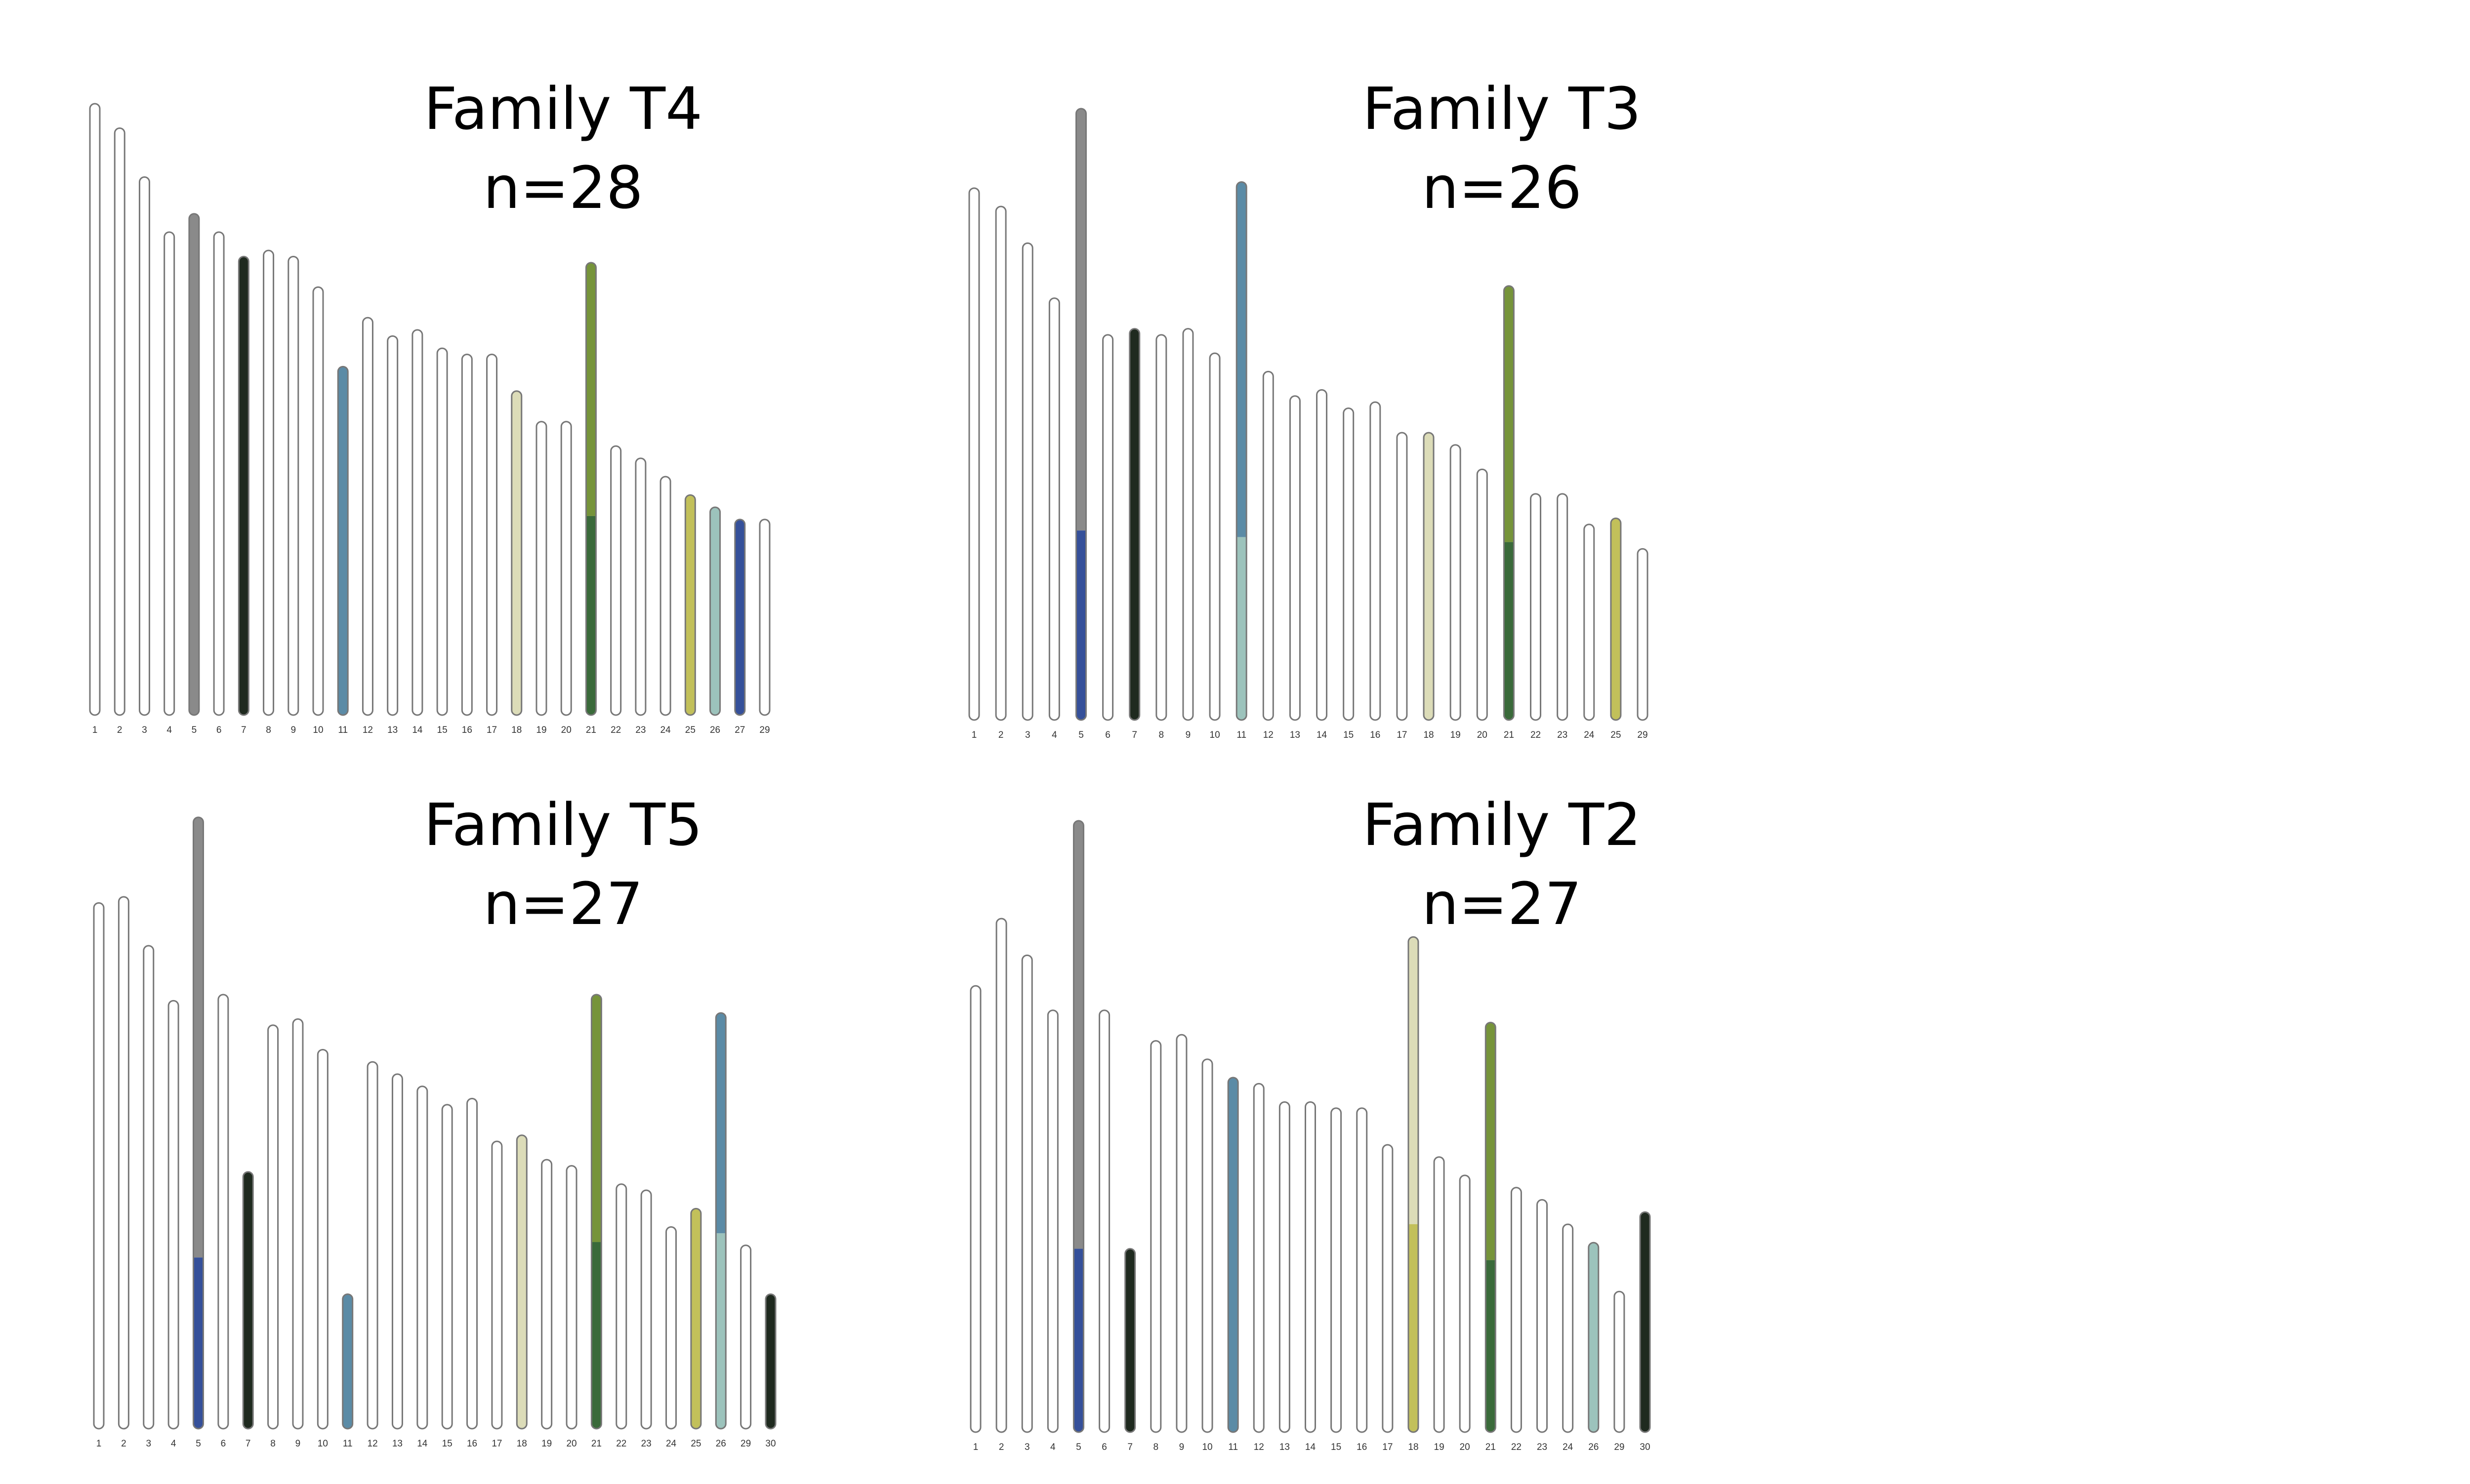 This screenshot has height=1484, width=2470. Describe the element at coordinates (1375, 735) in the screenshot. I see `chromosome-label: 16` at that location.